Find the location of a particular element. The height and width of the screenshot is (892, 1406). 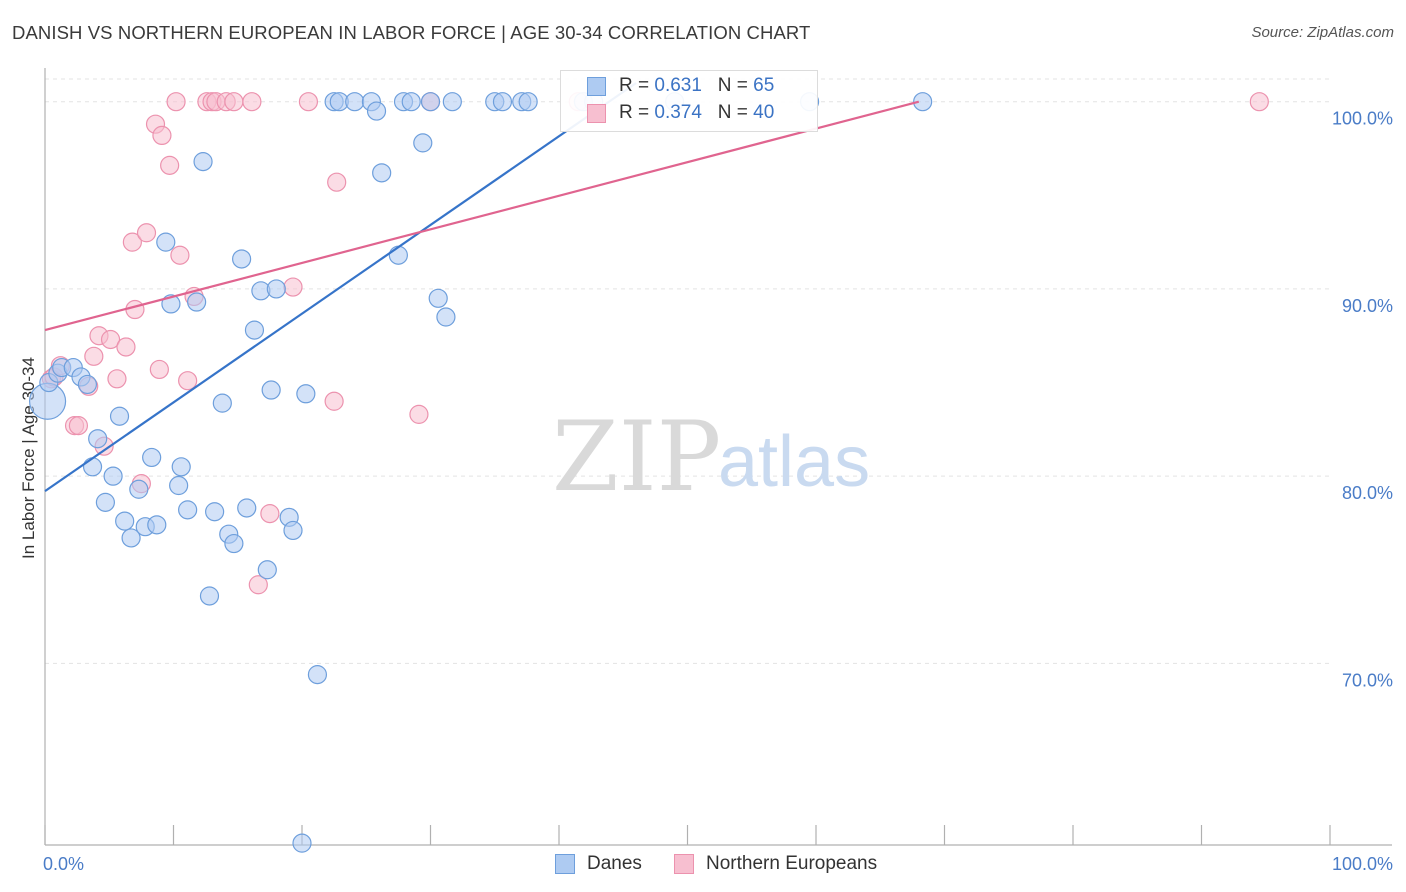

ne-swatch is located at coordinates (596, 113).